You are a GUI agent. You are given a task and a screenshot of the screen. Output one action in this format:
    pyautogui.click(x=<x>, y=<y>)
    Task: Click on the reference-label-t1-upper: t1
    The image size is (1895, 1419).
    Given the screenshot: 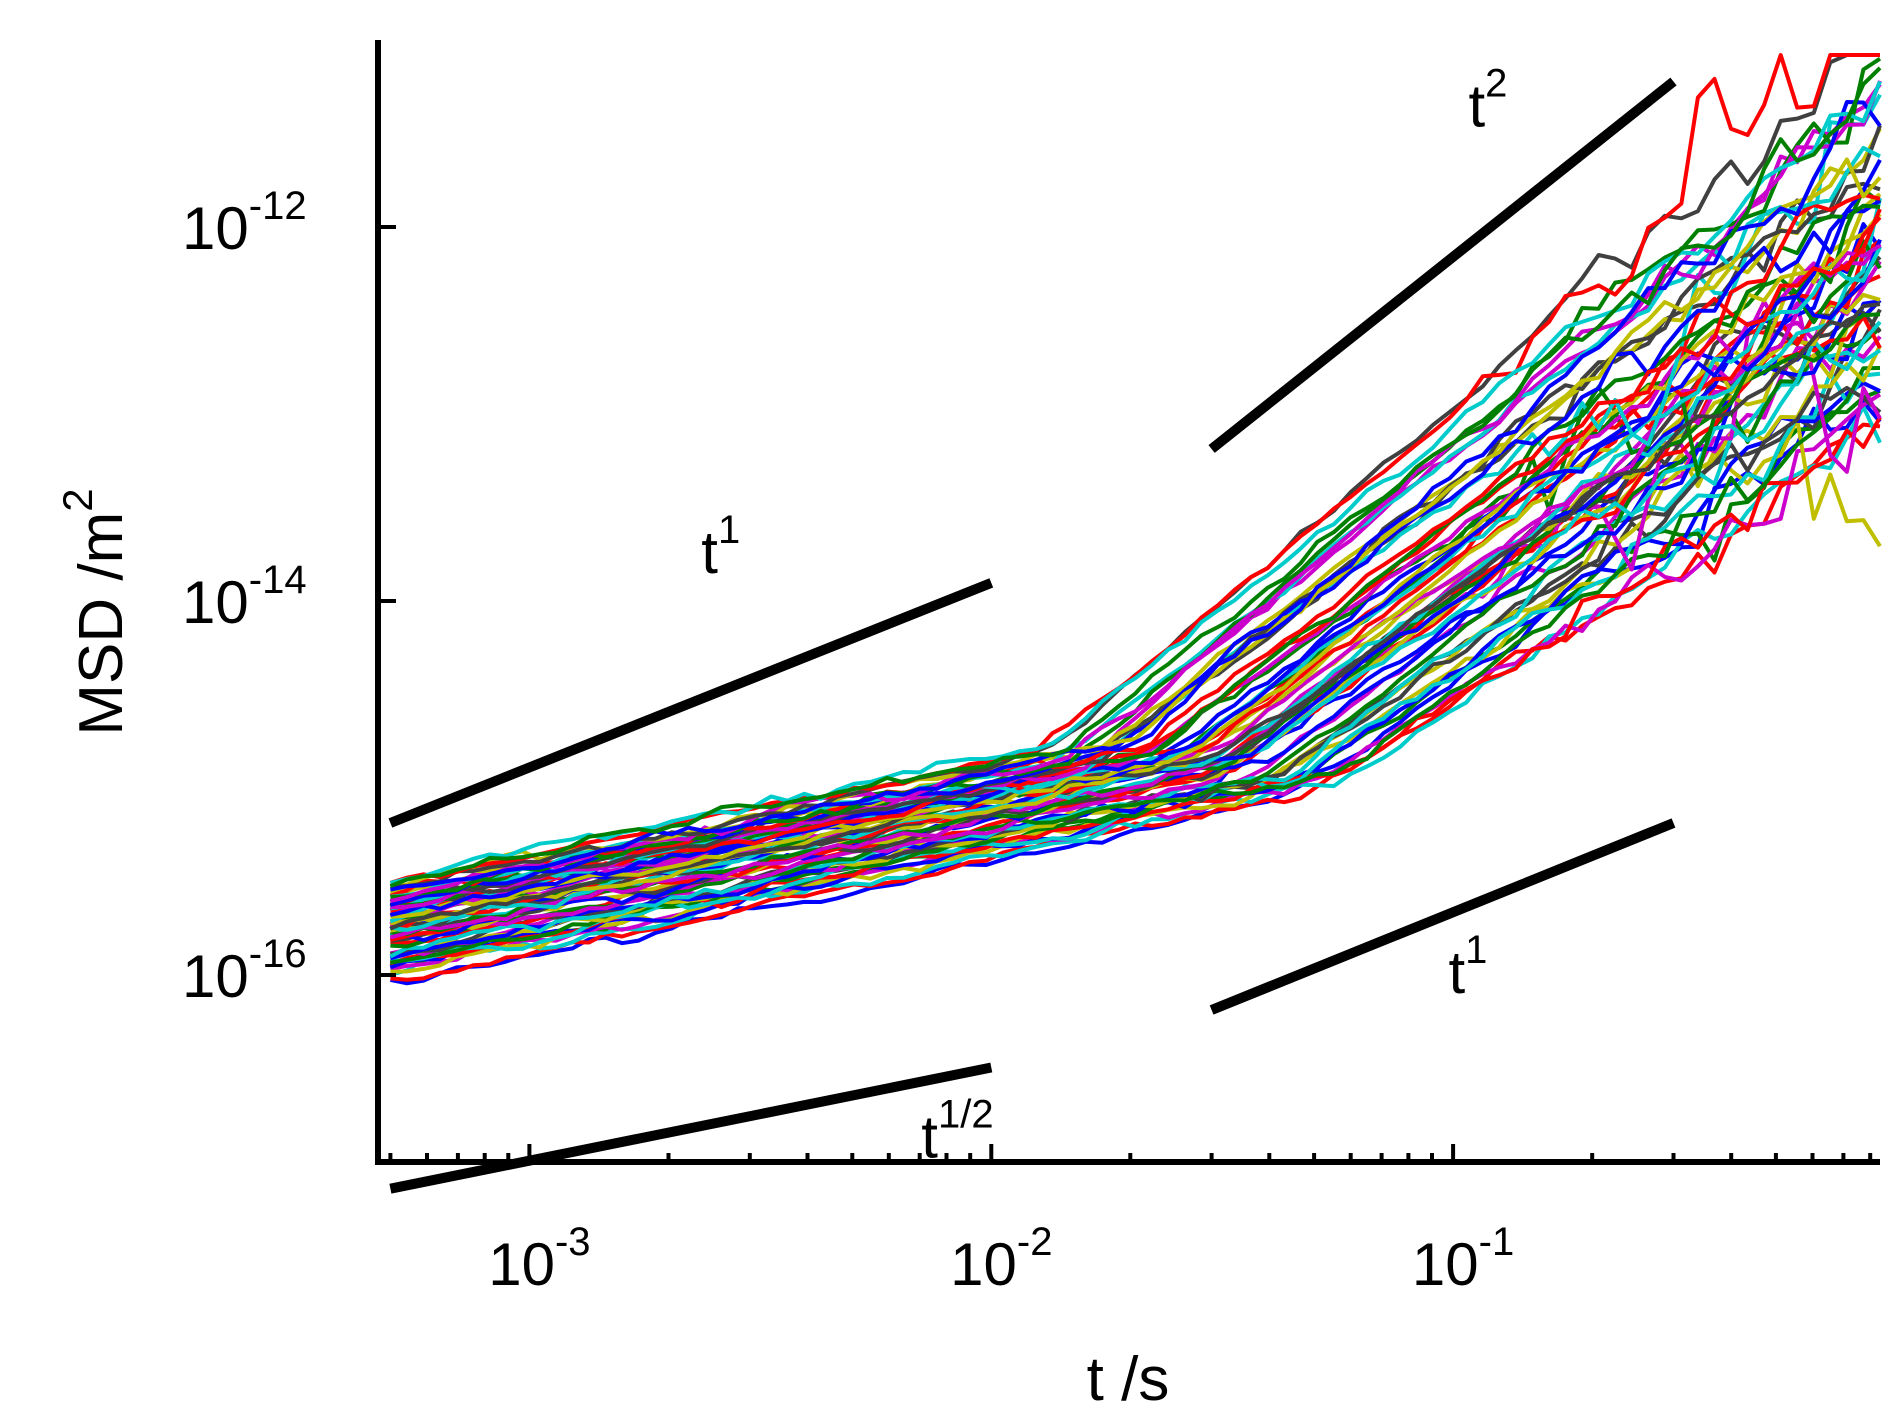 What is the action you would take?
    pyautogui.click(x=720, y=547)
    